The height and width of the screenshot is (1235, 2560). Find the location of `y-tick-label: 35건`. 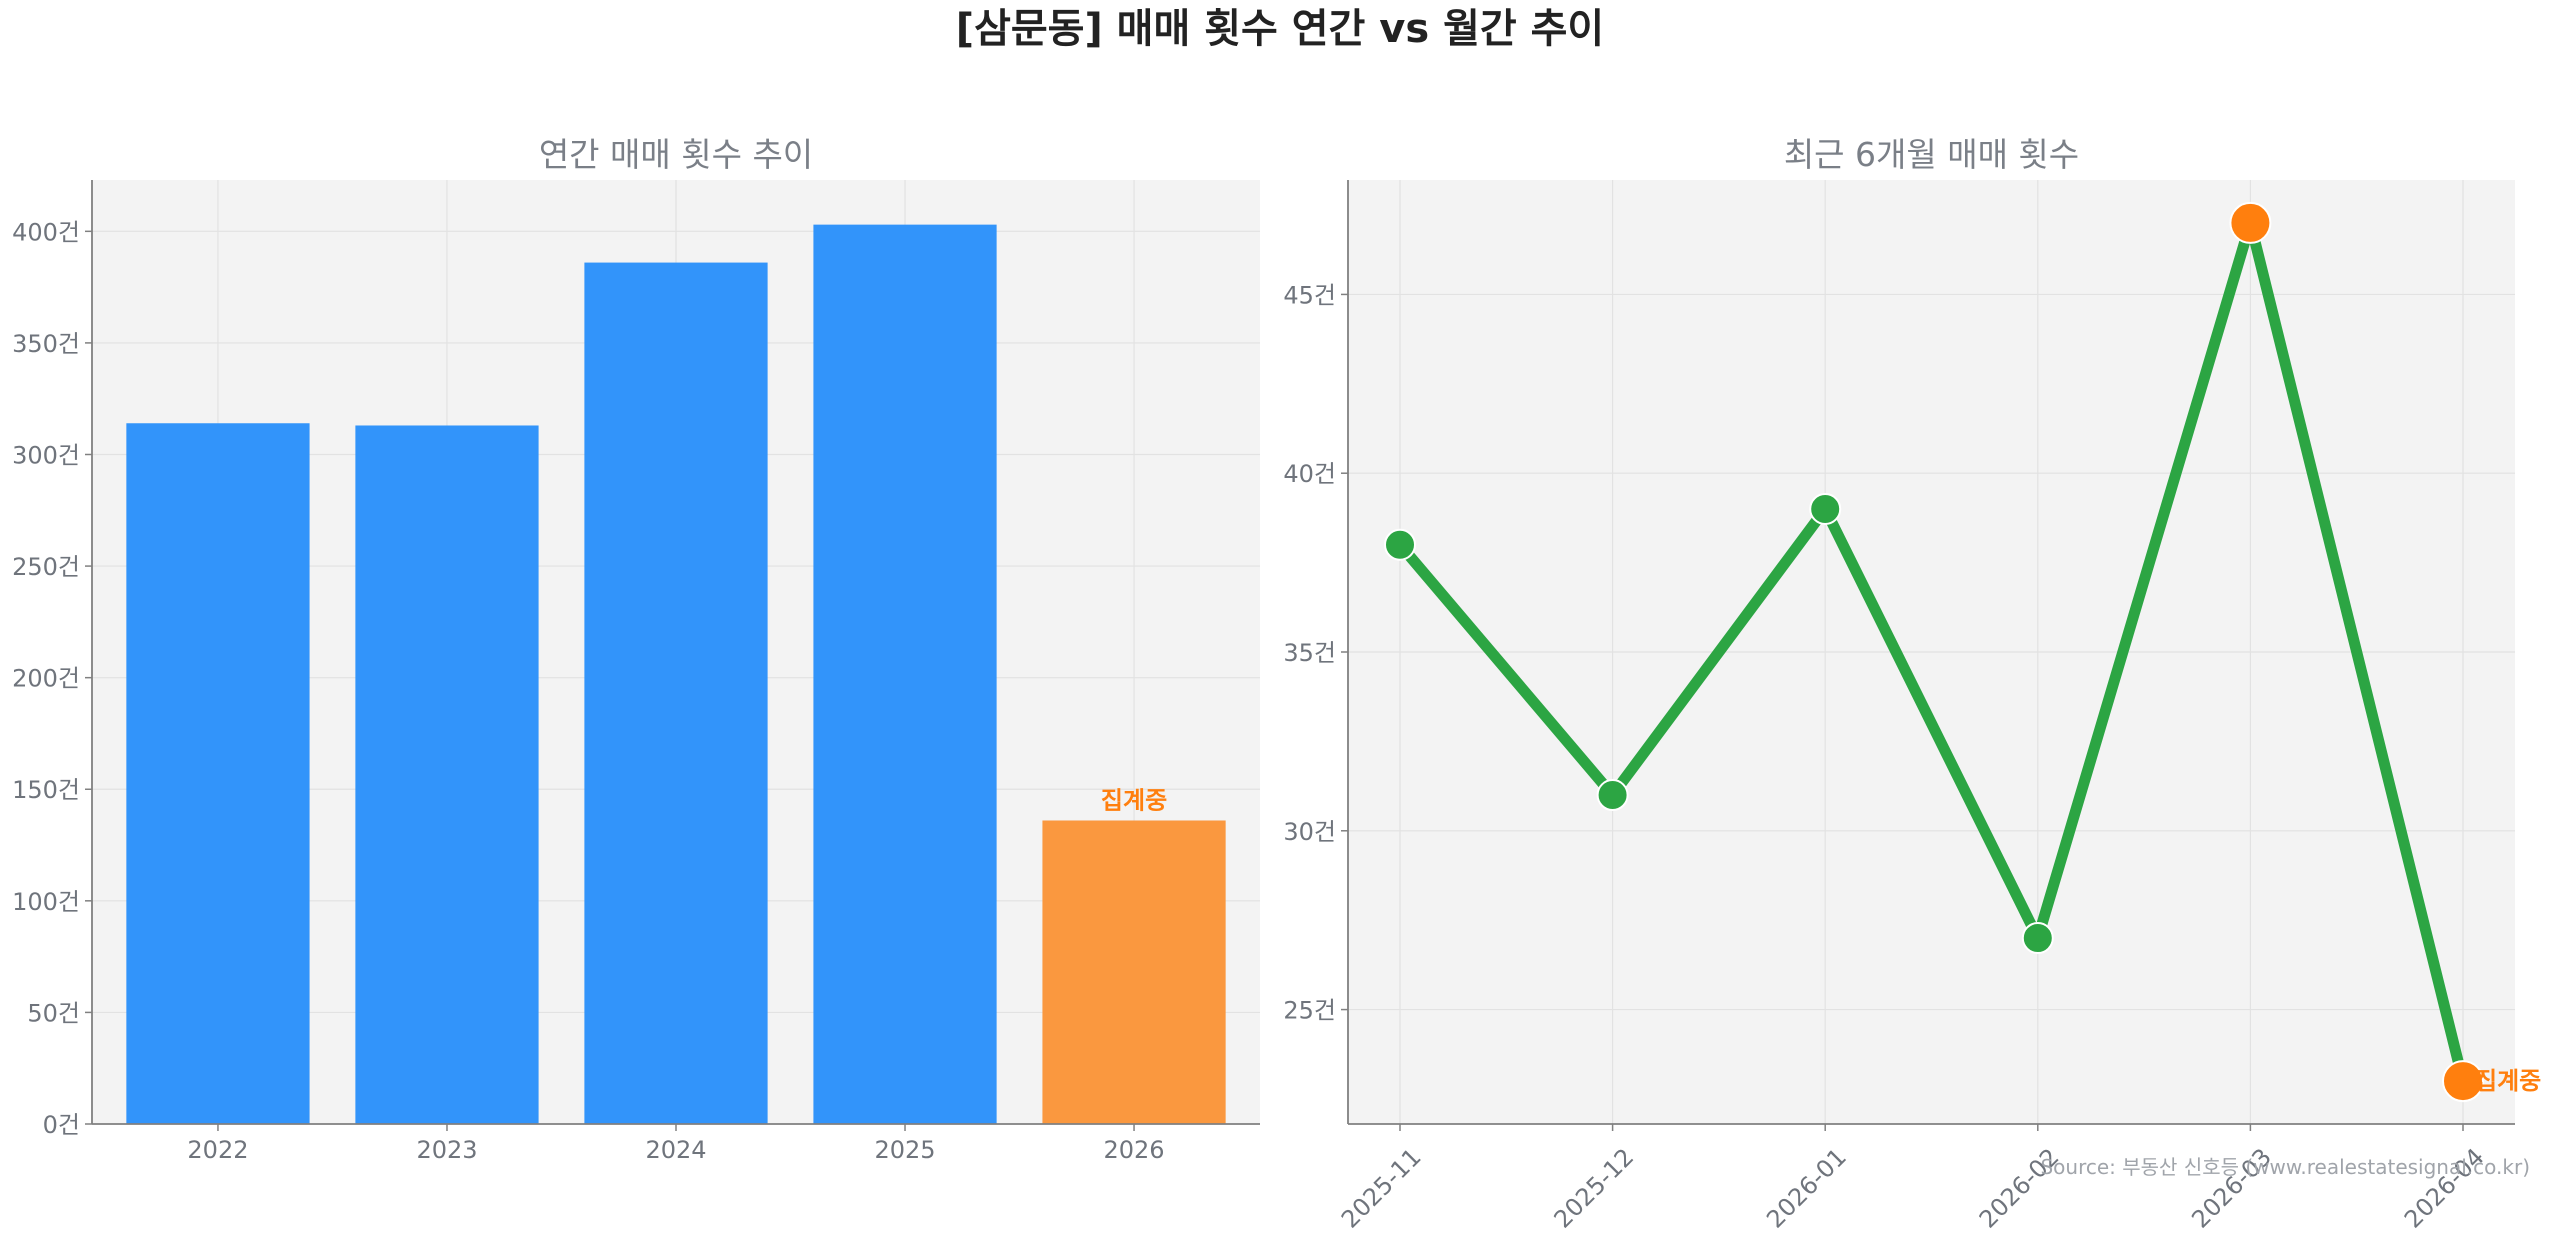

y-tick-label: 35건 is located at coordinates (1309, 653).